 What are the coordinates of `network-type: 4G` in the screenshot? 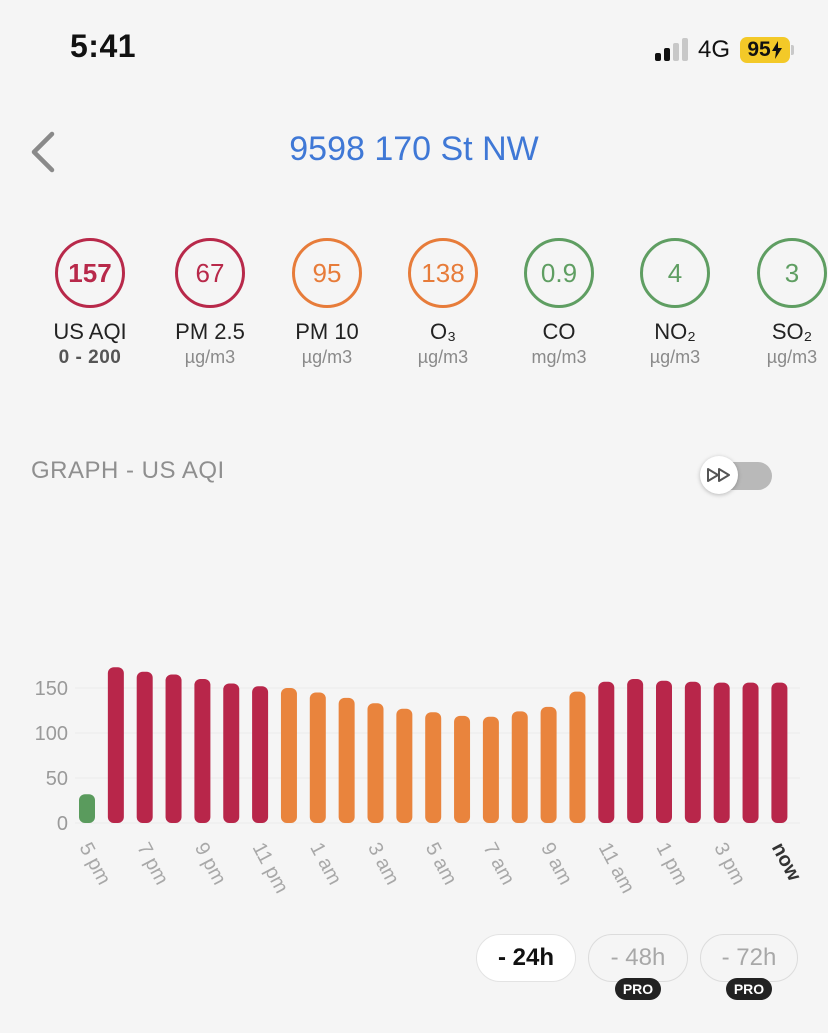 It's located at (714, 49).